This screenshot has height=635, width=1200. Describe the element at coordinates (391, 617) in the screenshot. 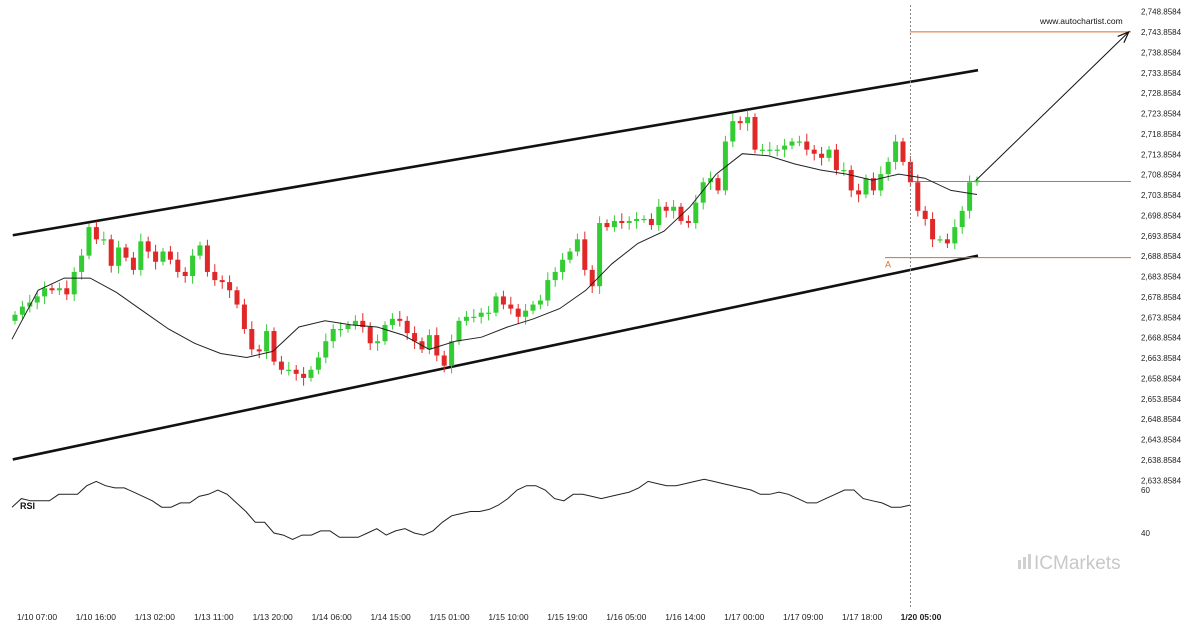

I see `time-tick-label: 1/14 15:00` at that location.